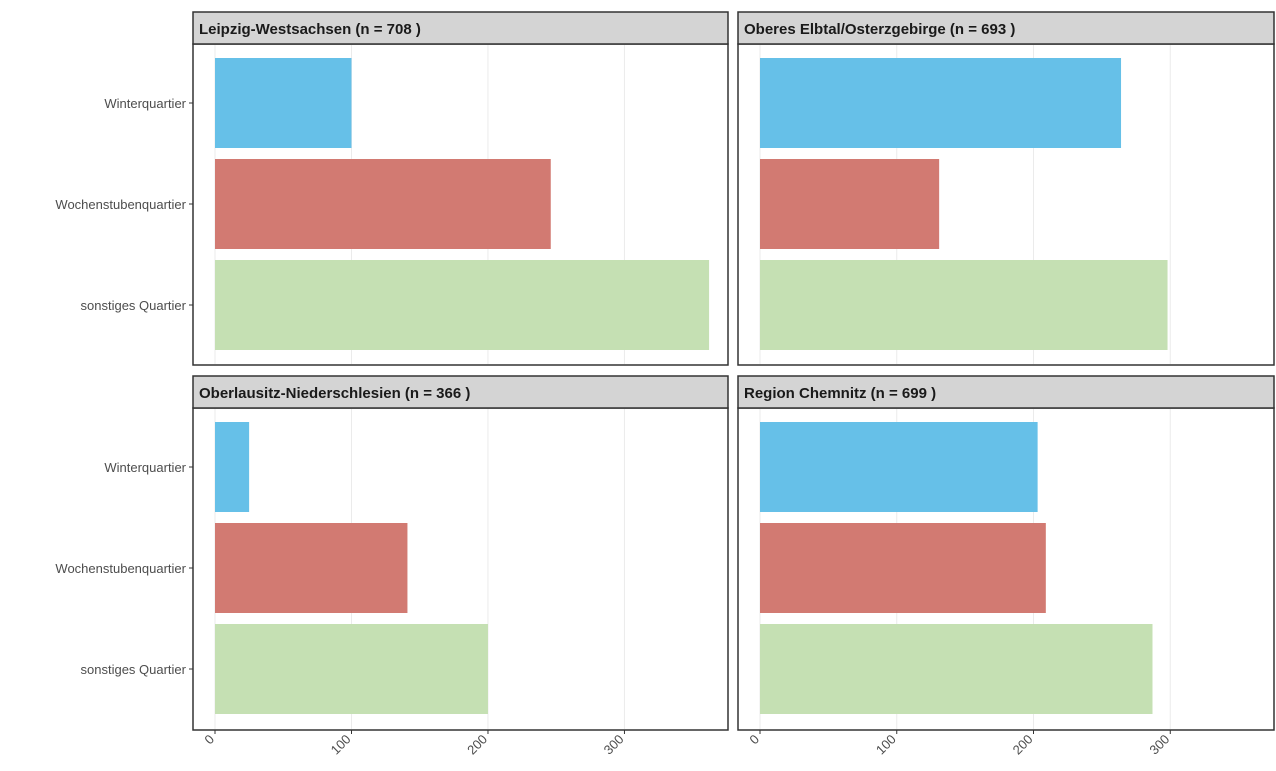 The width and height of the screenshot is (1276, 771). I want to click on panel-title: Oberlausitz-Niederschlesien (n = 366 ), so click(334, 393).